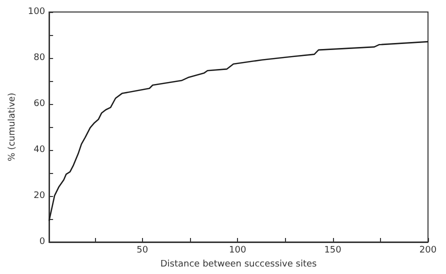 The width and height of the screenshot is (446, 274). I want to click on y-tick-label: 40, so click(40, 150).